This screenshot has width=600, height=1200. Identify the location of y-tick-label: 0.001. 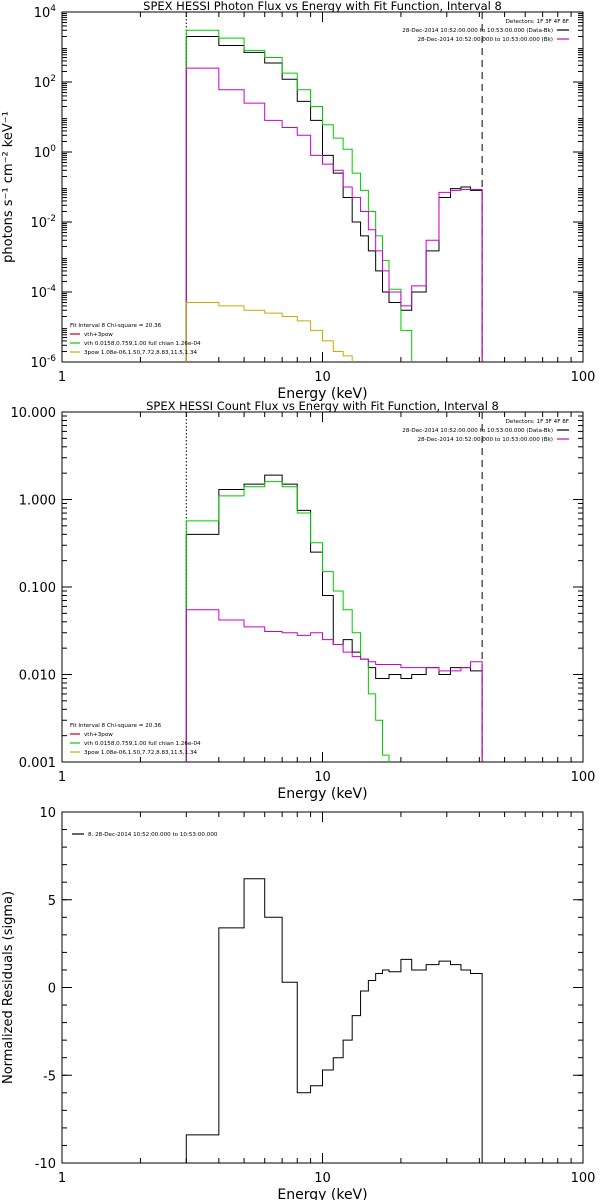
(37, 763).